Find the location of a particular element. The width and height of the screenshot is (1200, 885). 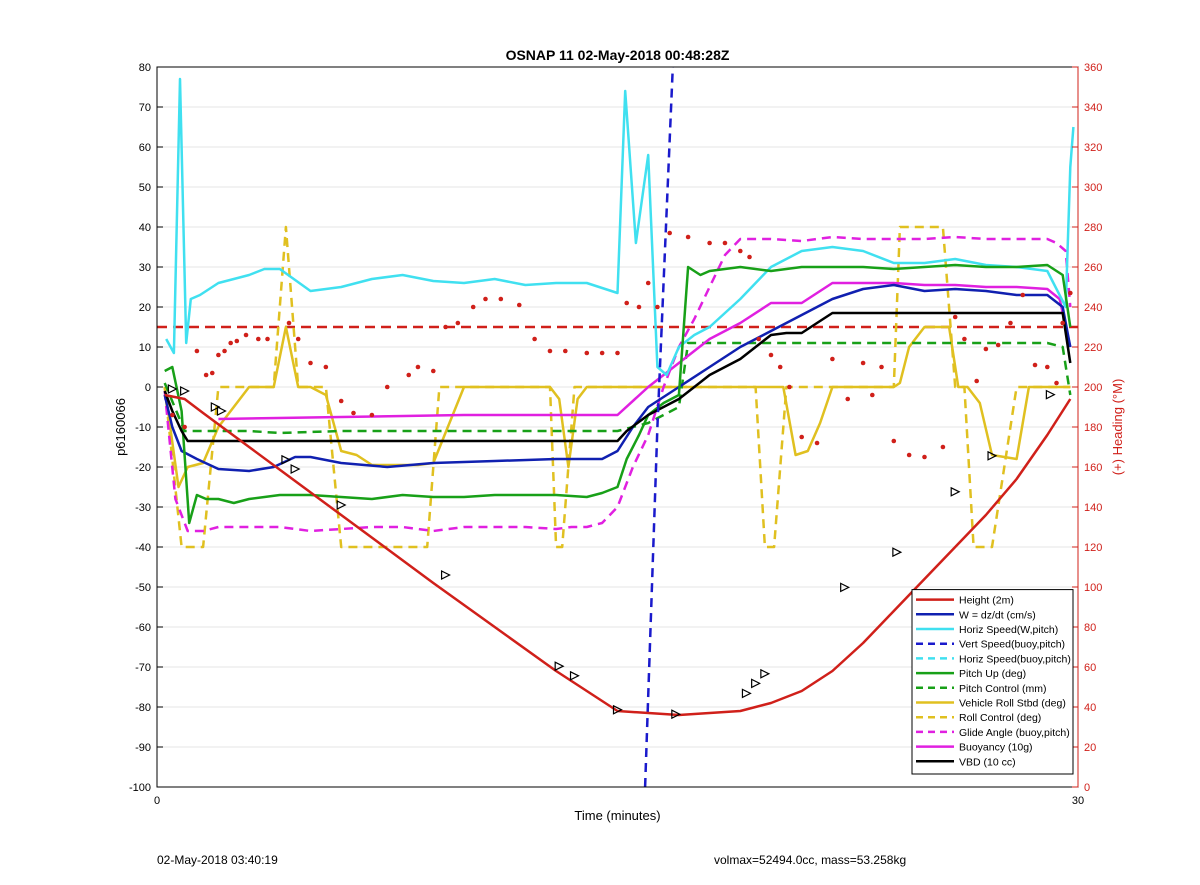

legend-box is located at coordinates (992, 682).